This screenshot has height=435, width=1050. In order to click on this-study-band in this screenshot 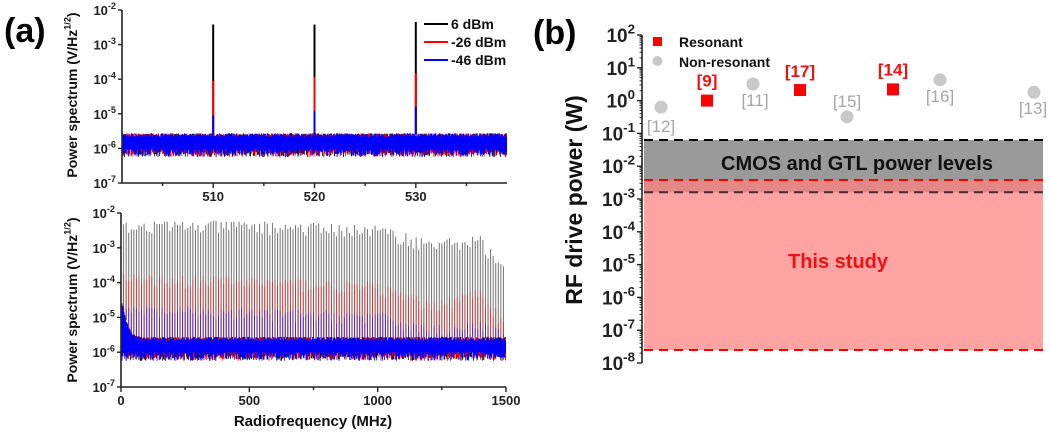, I will do `click(843, 264)`.